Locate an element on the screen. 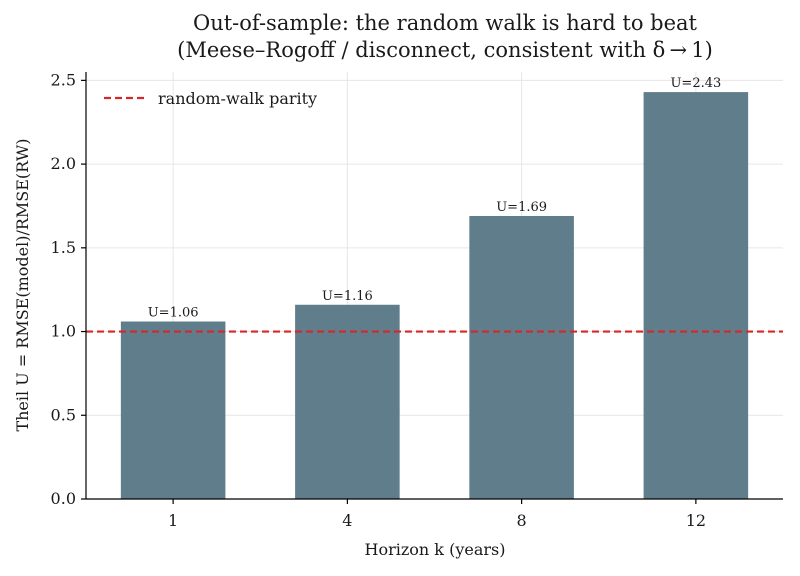 The width and height of the screenshot is (800, 576). y-tick-label: 2.0 is located at coordinates (63, 163).